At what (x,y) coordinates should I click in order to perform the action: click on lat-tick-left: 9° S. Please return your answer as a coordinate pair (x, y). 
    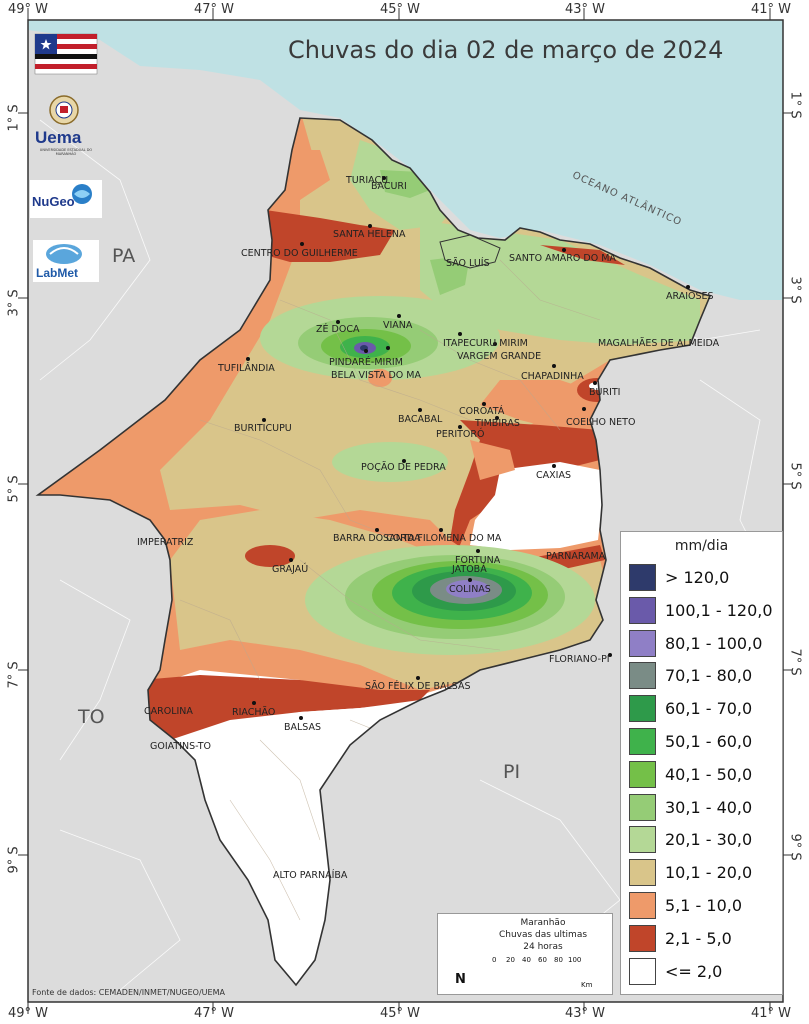
    Looking at the image, I should click on (14, 860).